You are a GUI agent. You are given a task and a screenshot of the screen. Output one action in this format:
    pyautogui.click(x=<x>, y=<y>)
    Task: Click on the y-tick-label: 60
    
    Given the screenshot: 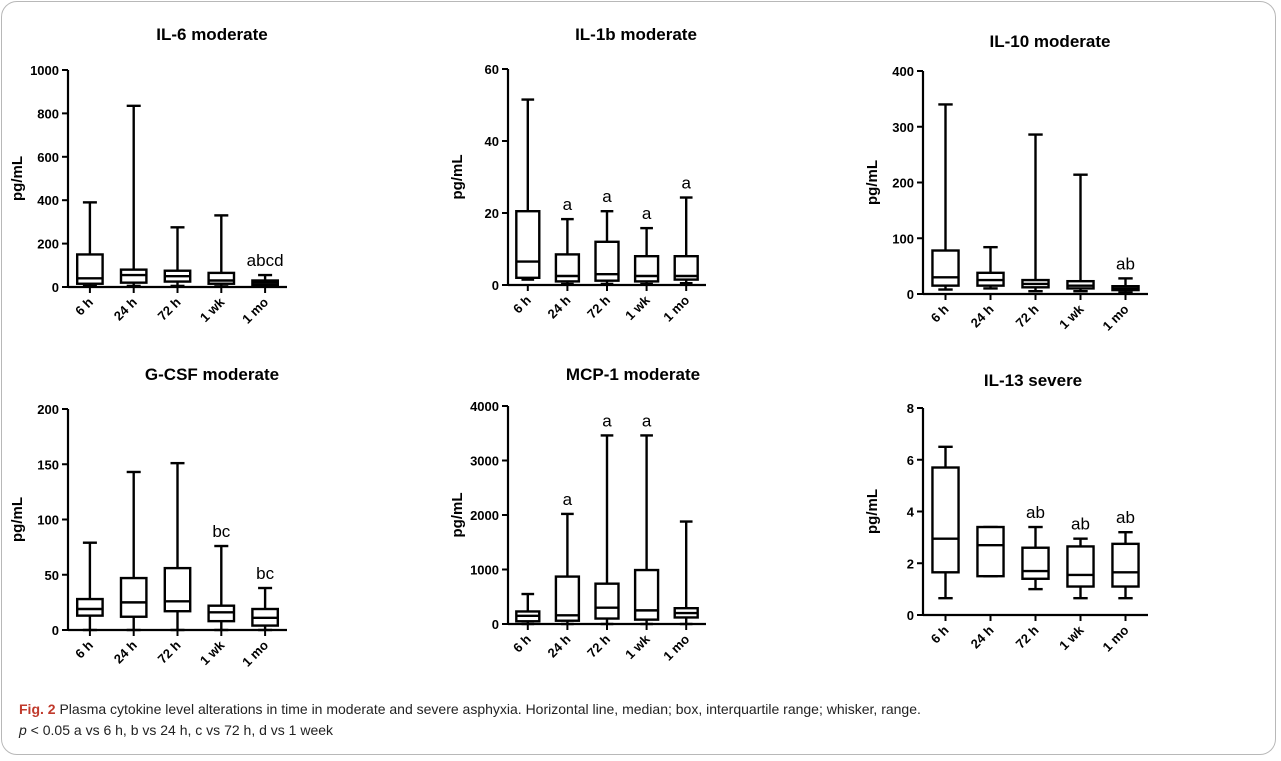 What is the action you would take?
    pyautogui.click(x=492, y=69)
    